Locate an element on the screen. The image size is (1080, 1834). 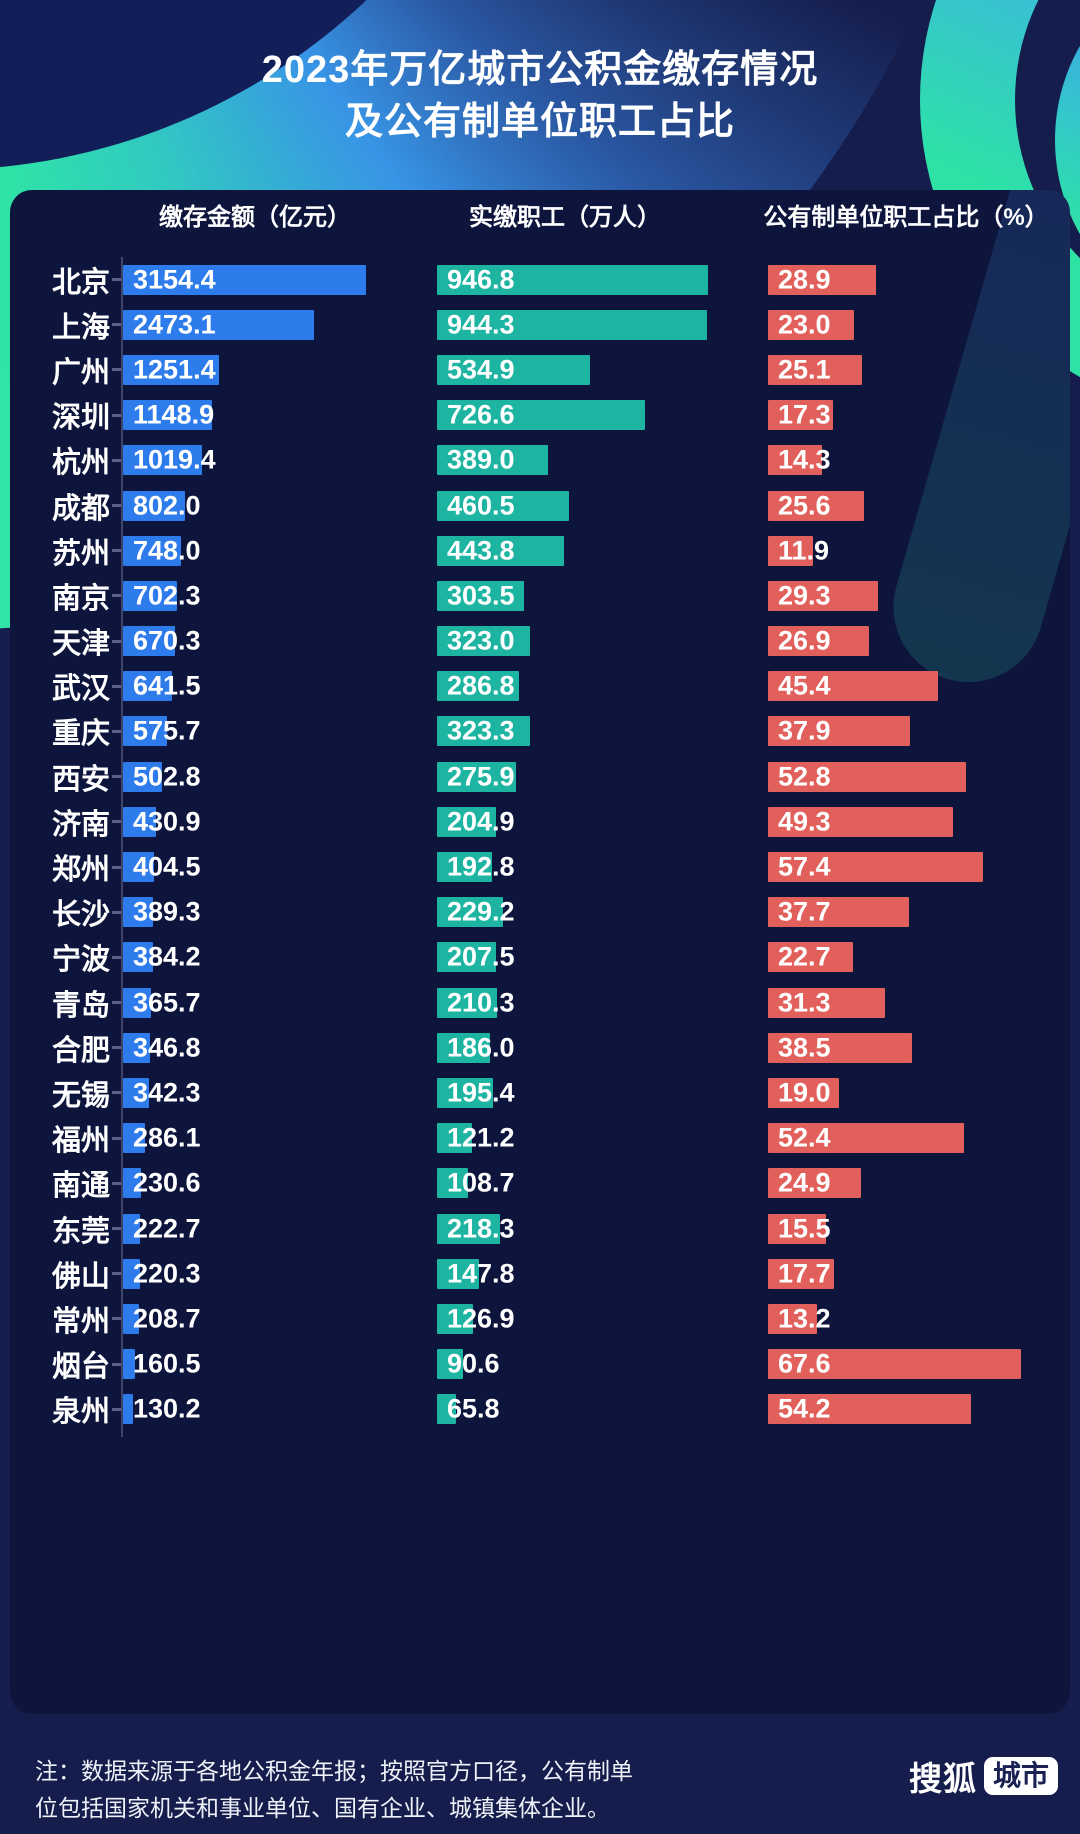
deposit-bar: 220.3 is located at coordinates (162, 1273).